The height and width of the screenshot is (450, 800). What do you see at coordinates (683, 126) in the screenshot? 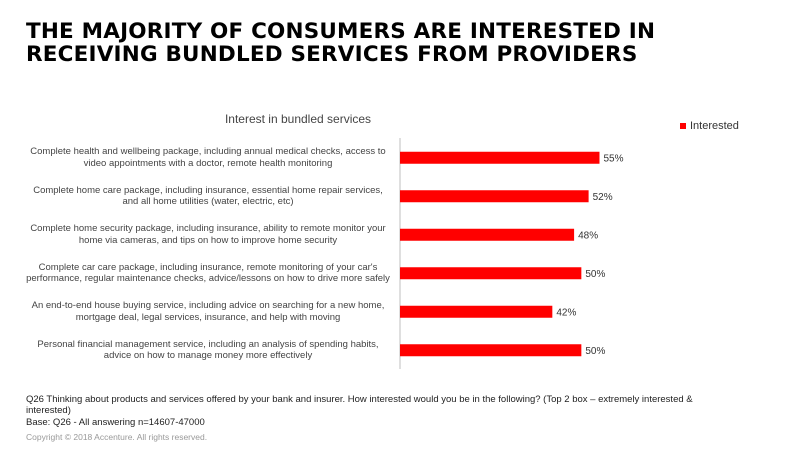
I see `legend-swatch` at bounding box center [683, 126].